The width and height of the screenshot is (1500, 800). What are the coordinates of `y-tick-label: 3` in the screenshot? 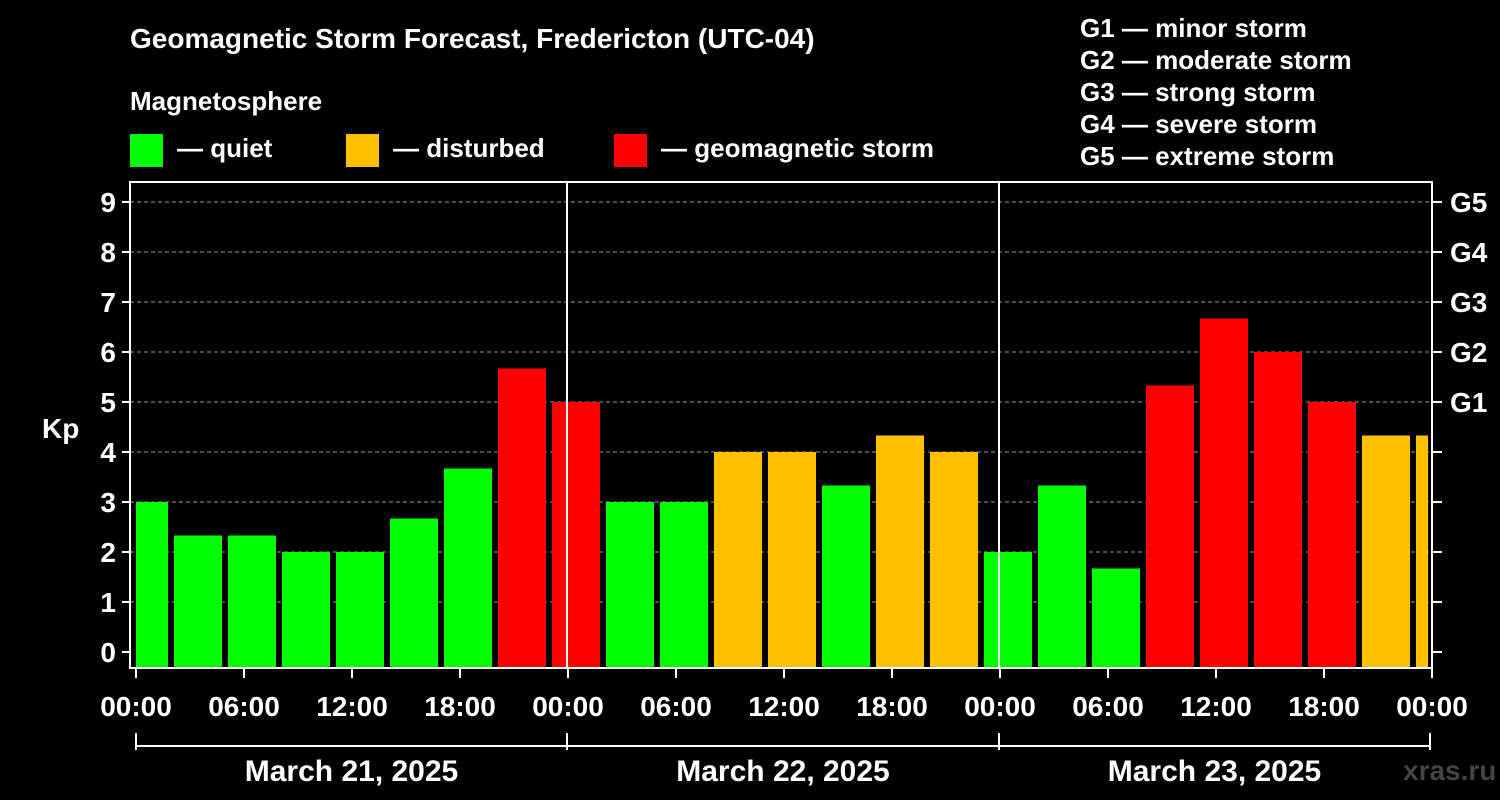 It's located at (108, 502).